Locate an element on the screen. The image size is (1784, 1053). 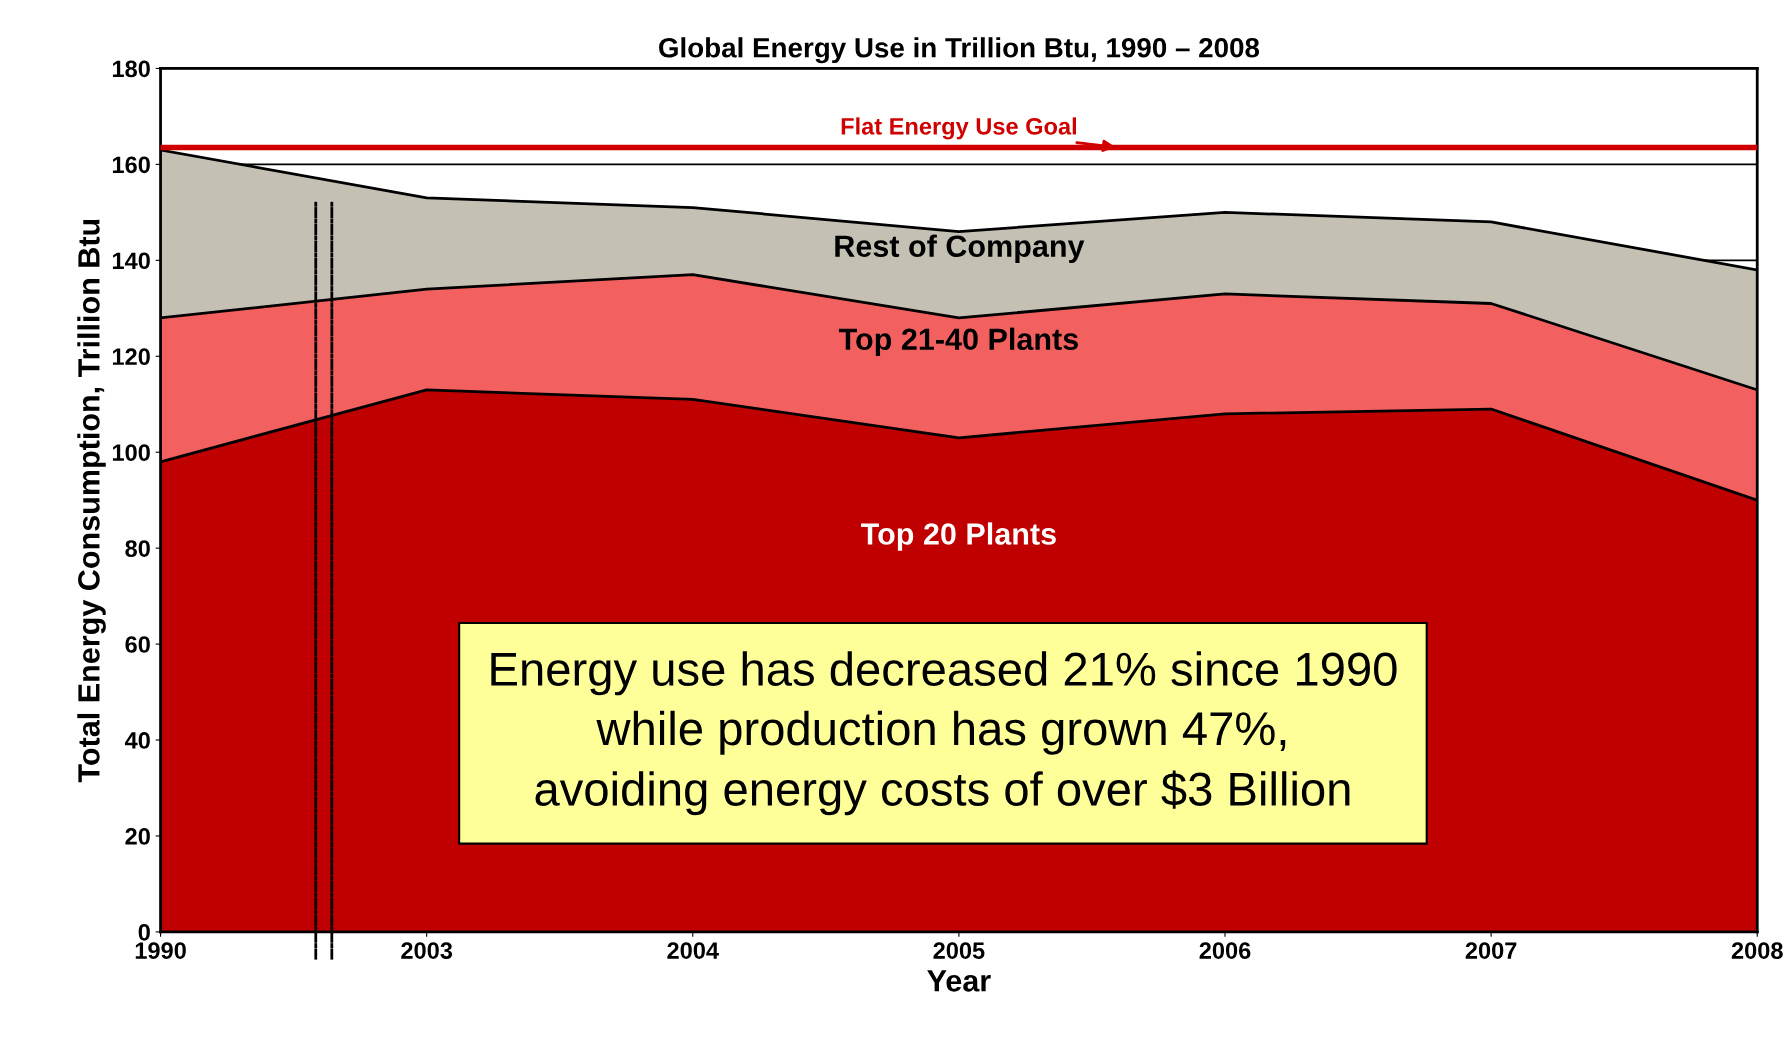
y-tick-label: 140 is located at coordinates (131, 261).